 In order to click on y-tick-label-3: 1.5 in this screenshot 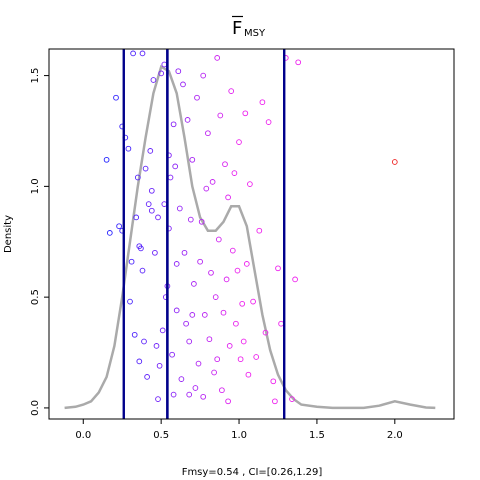, I will do `click(35, 76)`.